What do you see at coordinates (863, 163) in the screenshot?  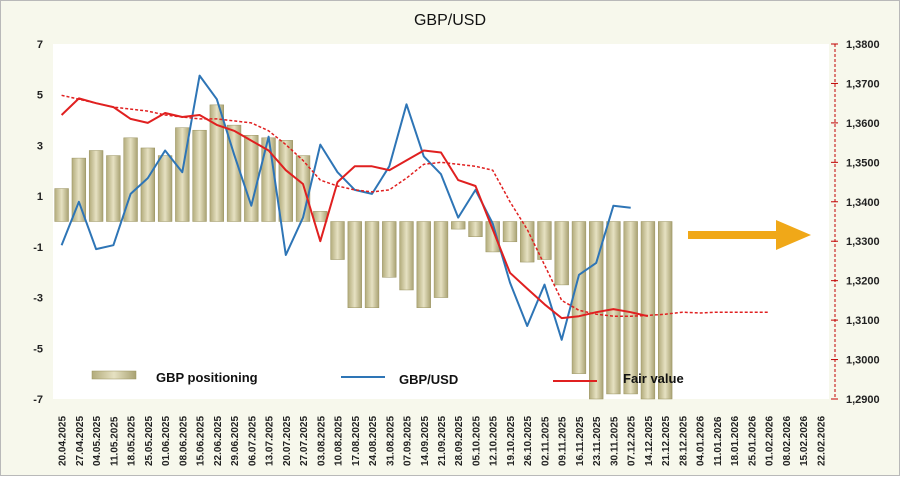 I see `right-tick-label: 1,3500` at bounding box center [863, 163].